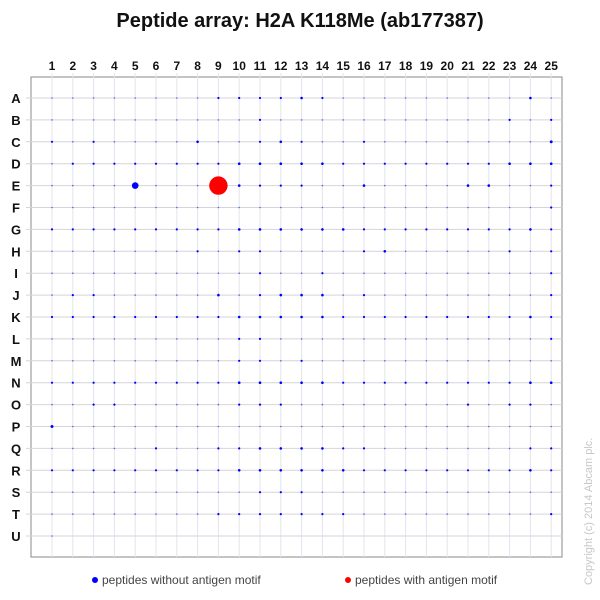 The image size is (600, 600). What do you see at coordinates (364, 470) in the screenshot?
I see `peptide-spot-R16` at bounding box center [364, 470].